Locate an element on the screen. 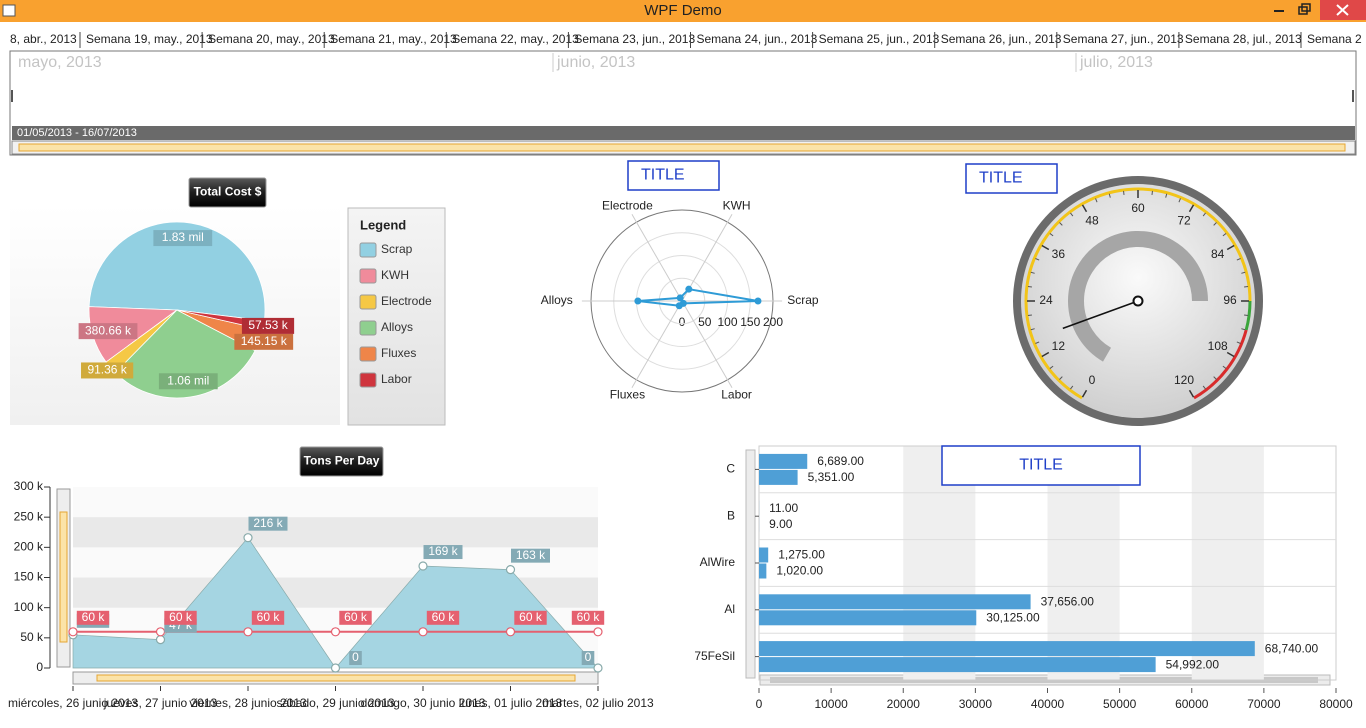 This screenshot has height=728, width=1366. category-label: Electrode is located at coordinates (627, 206).